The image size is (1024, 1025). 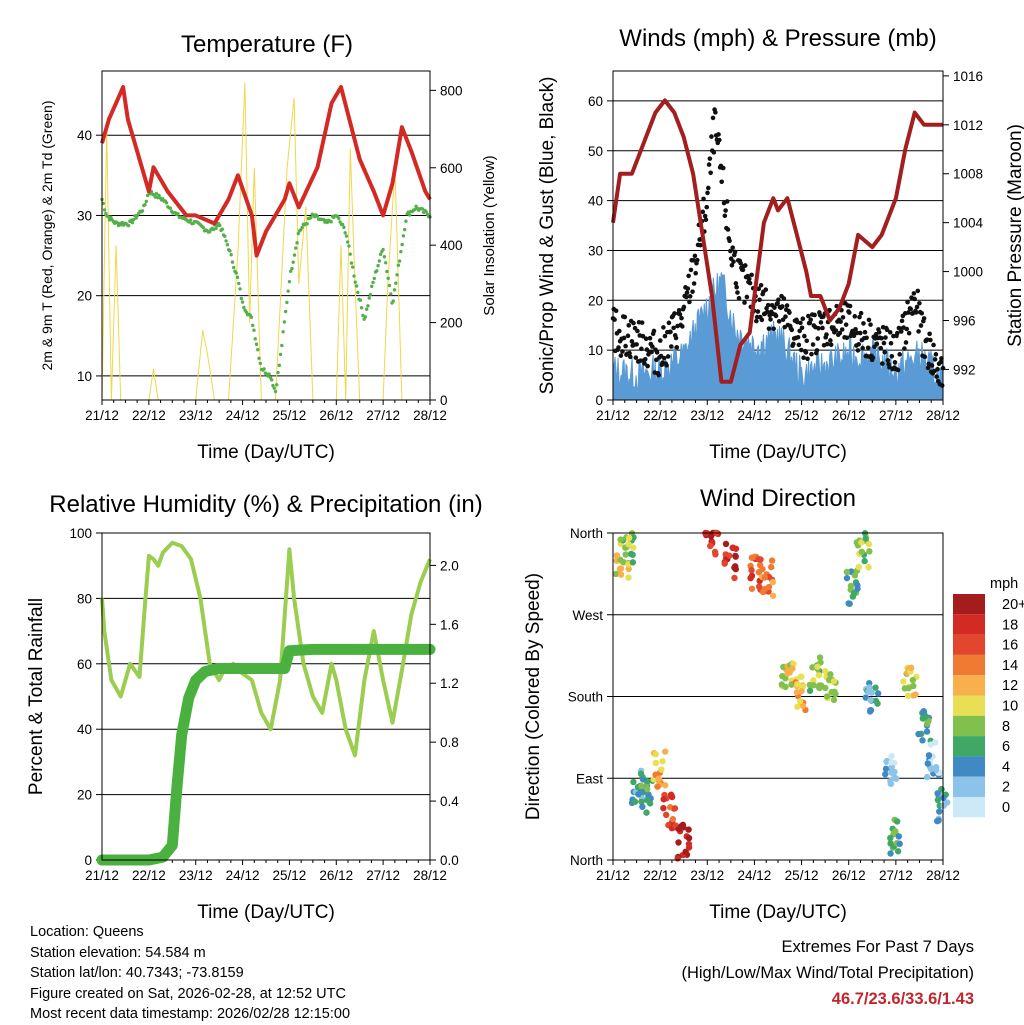 What do you see at coordinates (589, 778) in the screenshot?
I see `y-tick-label: East` at bounding box center [589, 778].